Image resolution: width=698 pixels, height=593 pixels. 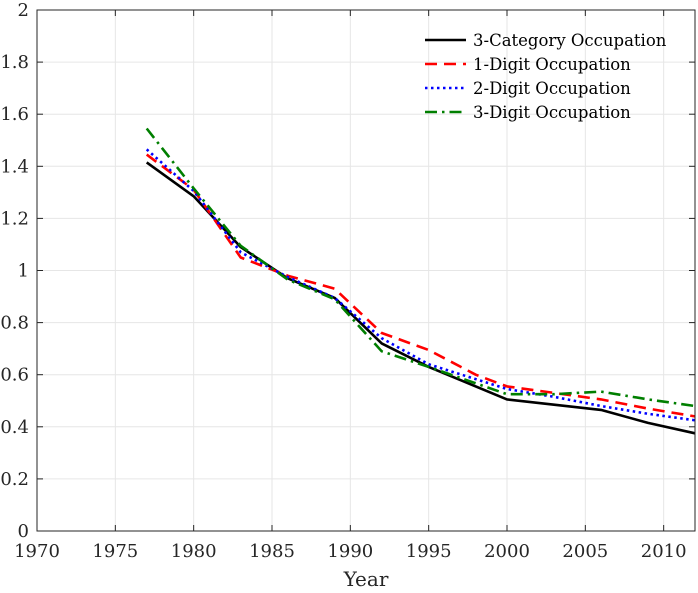 What do you see at coordinates (23, 271) in the screenshot?
I see `y-tick-label: 1` at bounding box center [23, 271].